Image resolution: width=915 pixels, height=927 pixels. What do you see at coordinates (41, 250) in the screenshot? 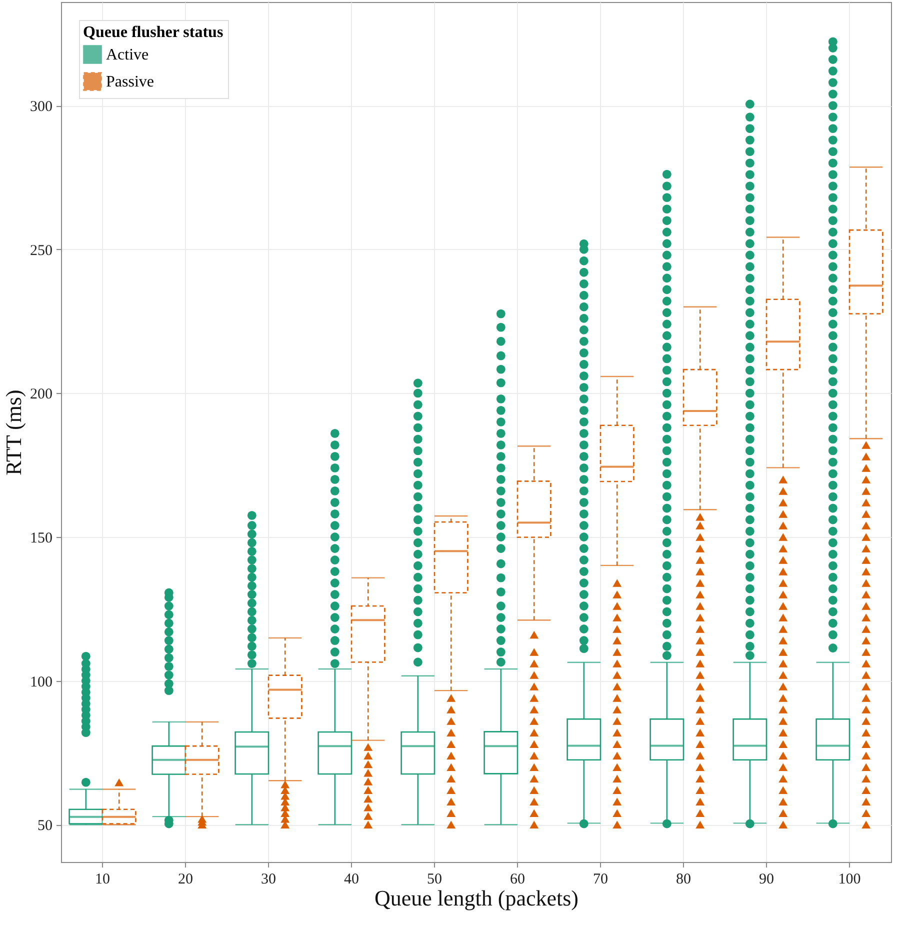
I see `y-tick-label: 250` at bounding box center [41, 250].